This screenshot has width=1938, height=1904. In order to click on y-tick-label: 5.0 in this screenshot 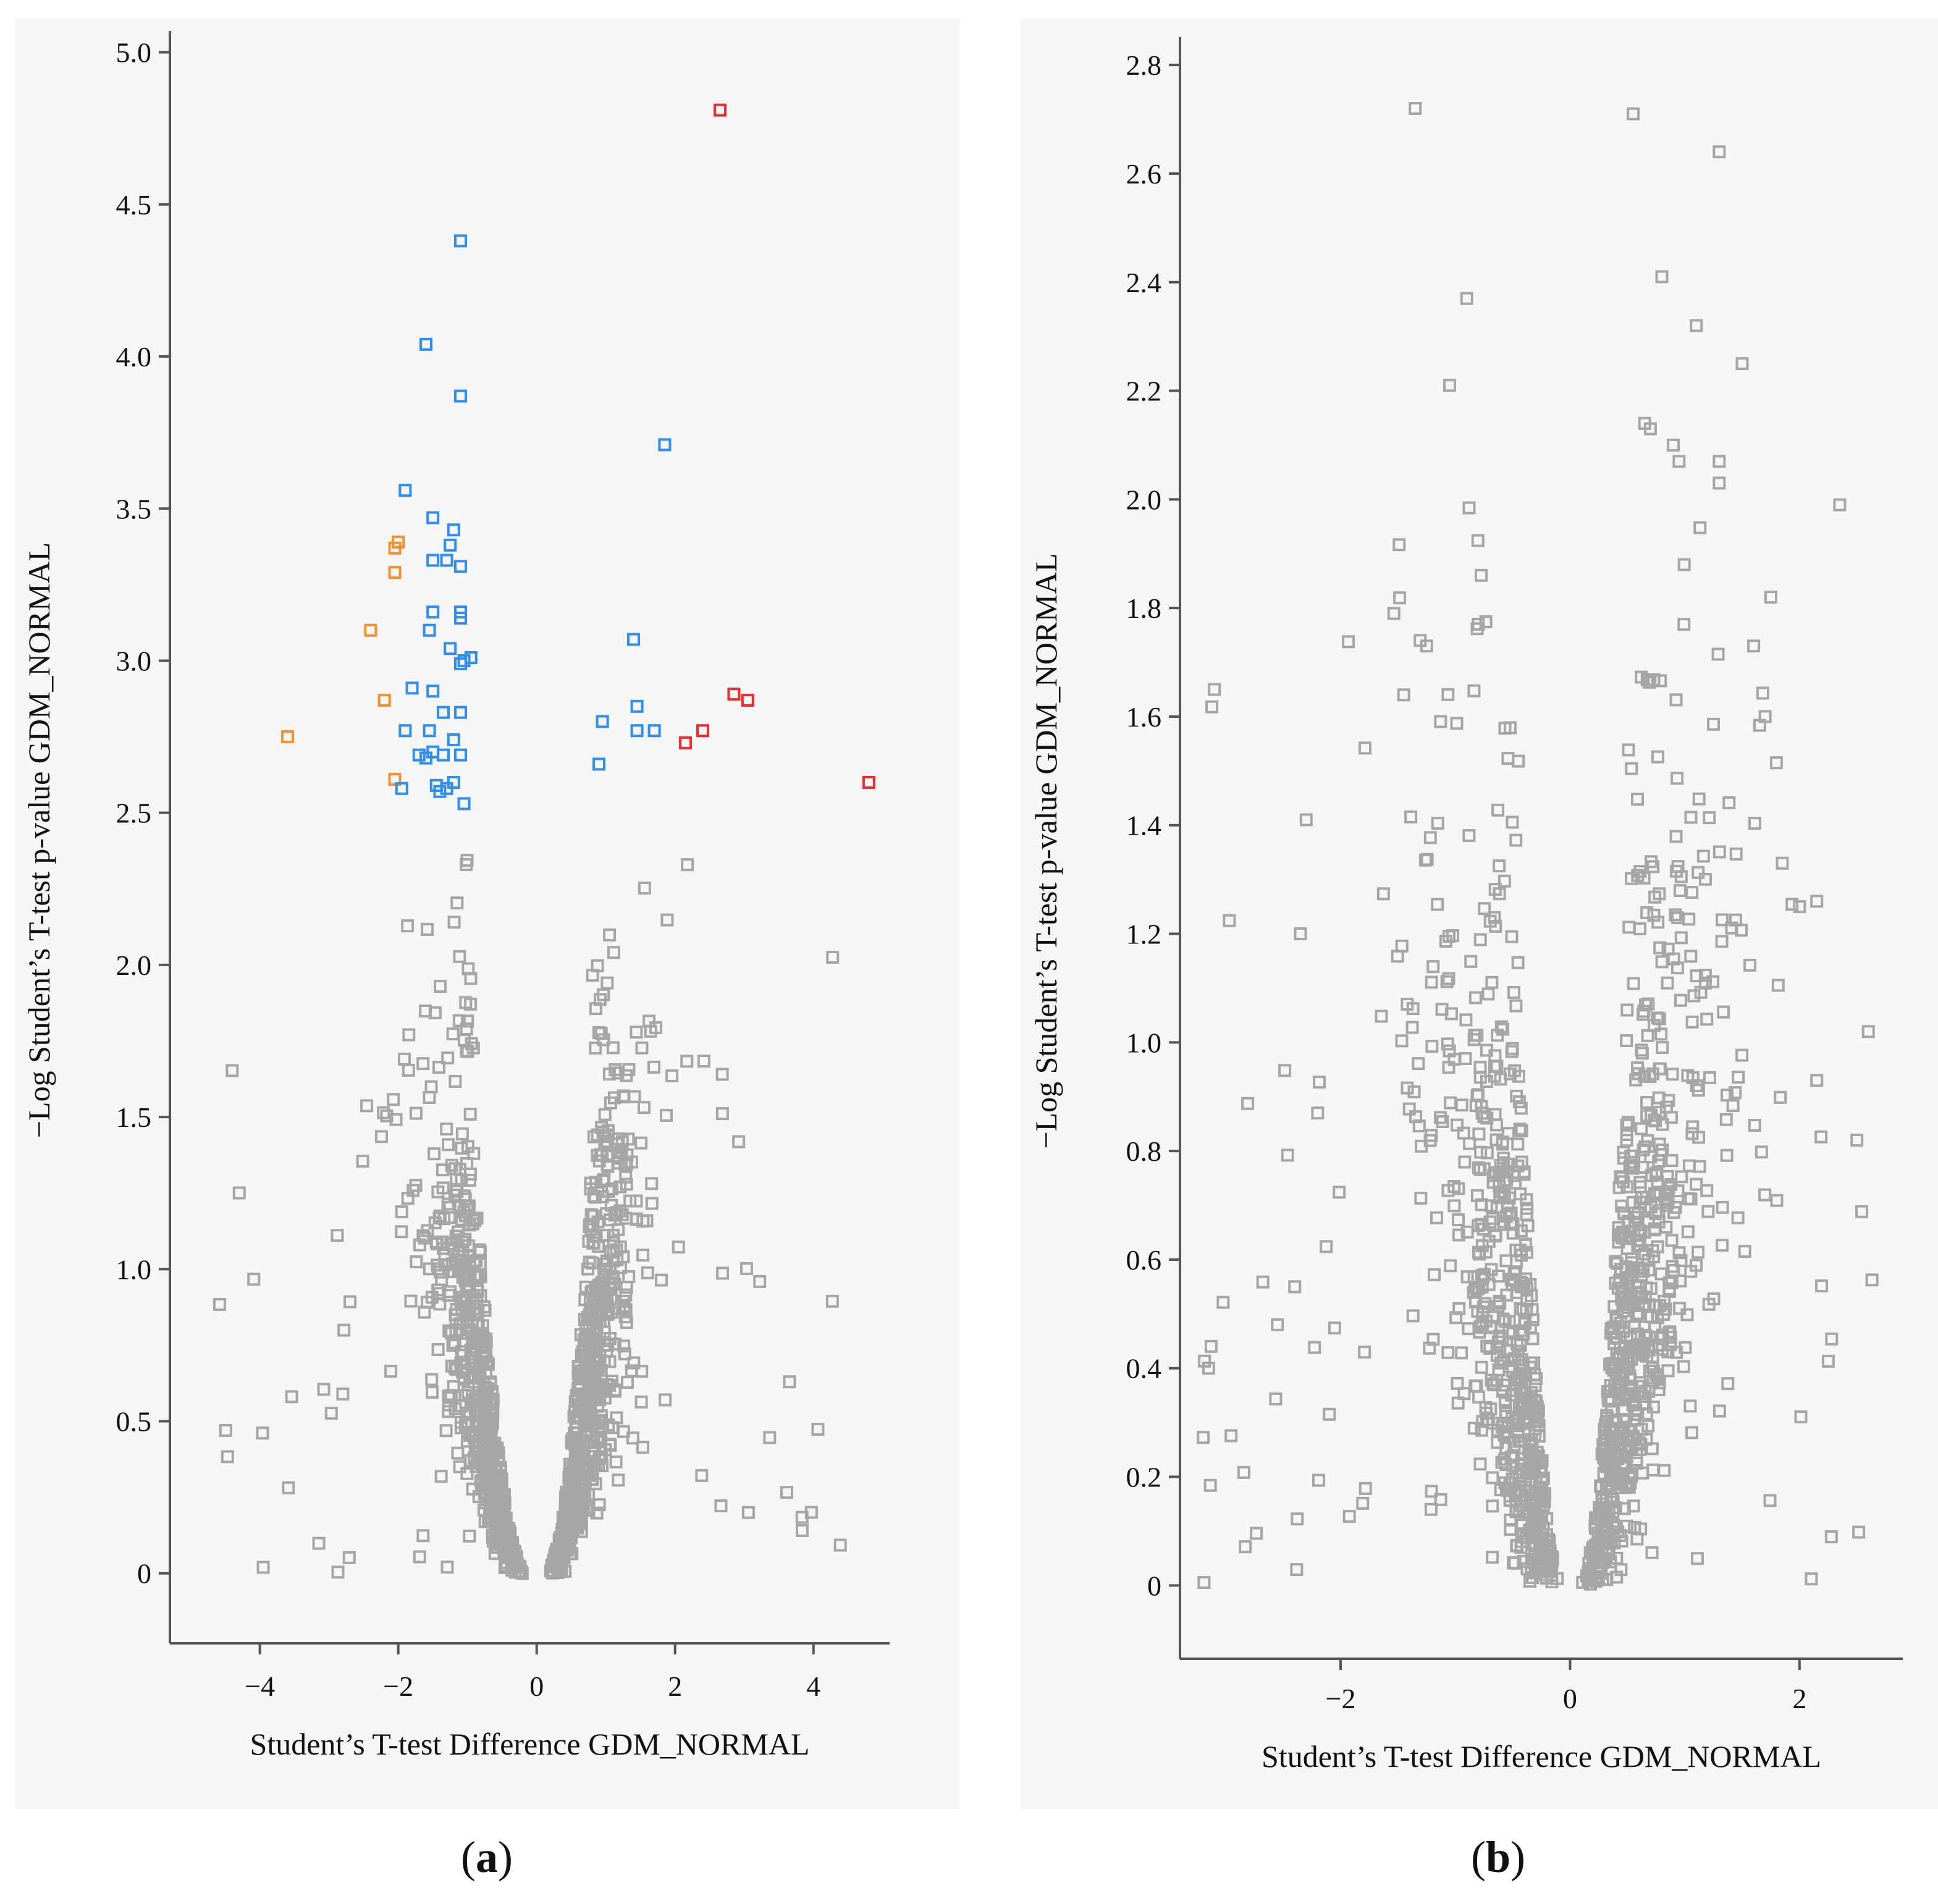, I will do `click(134, 53)`.